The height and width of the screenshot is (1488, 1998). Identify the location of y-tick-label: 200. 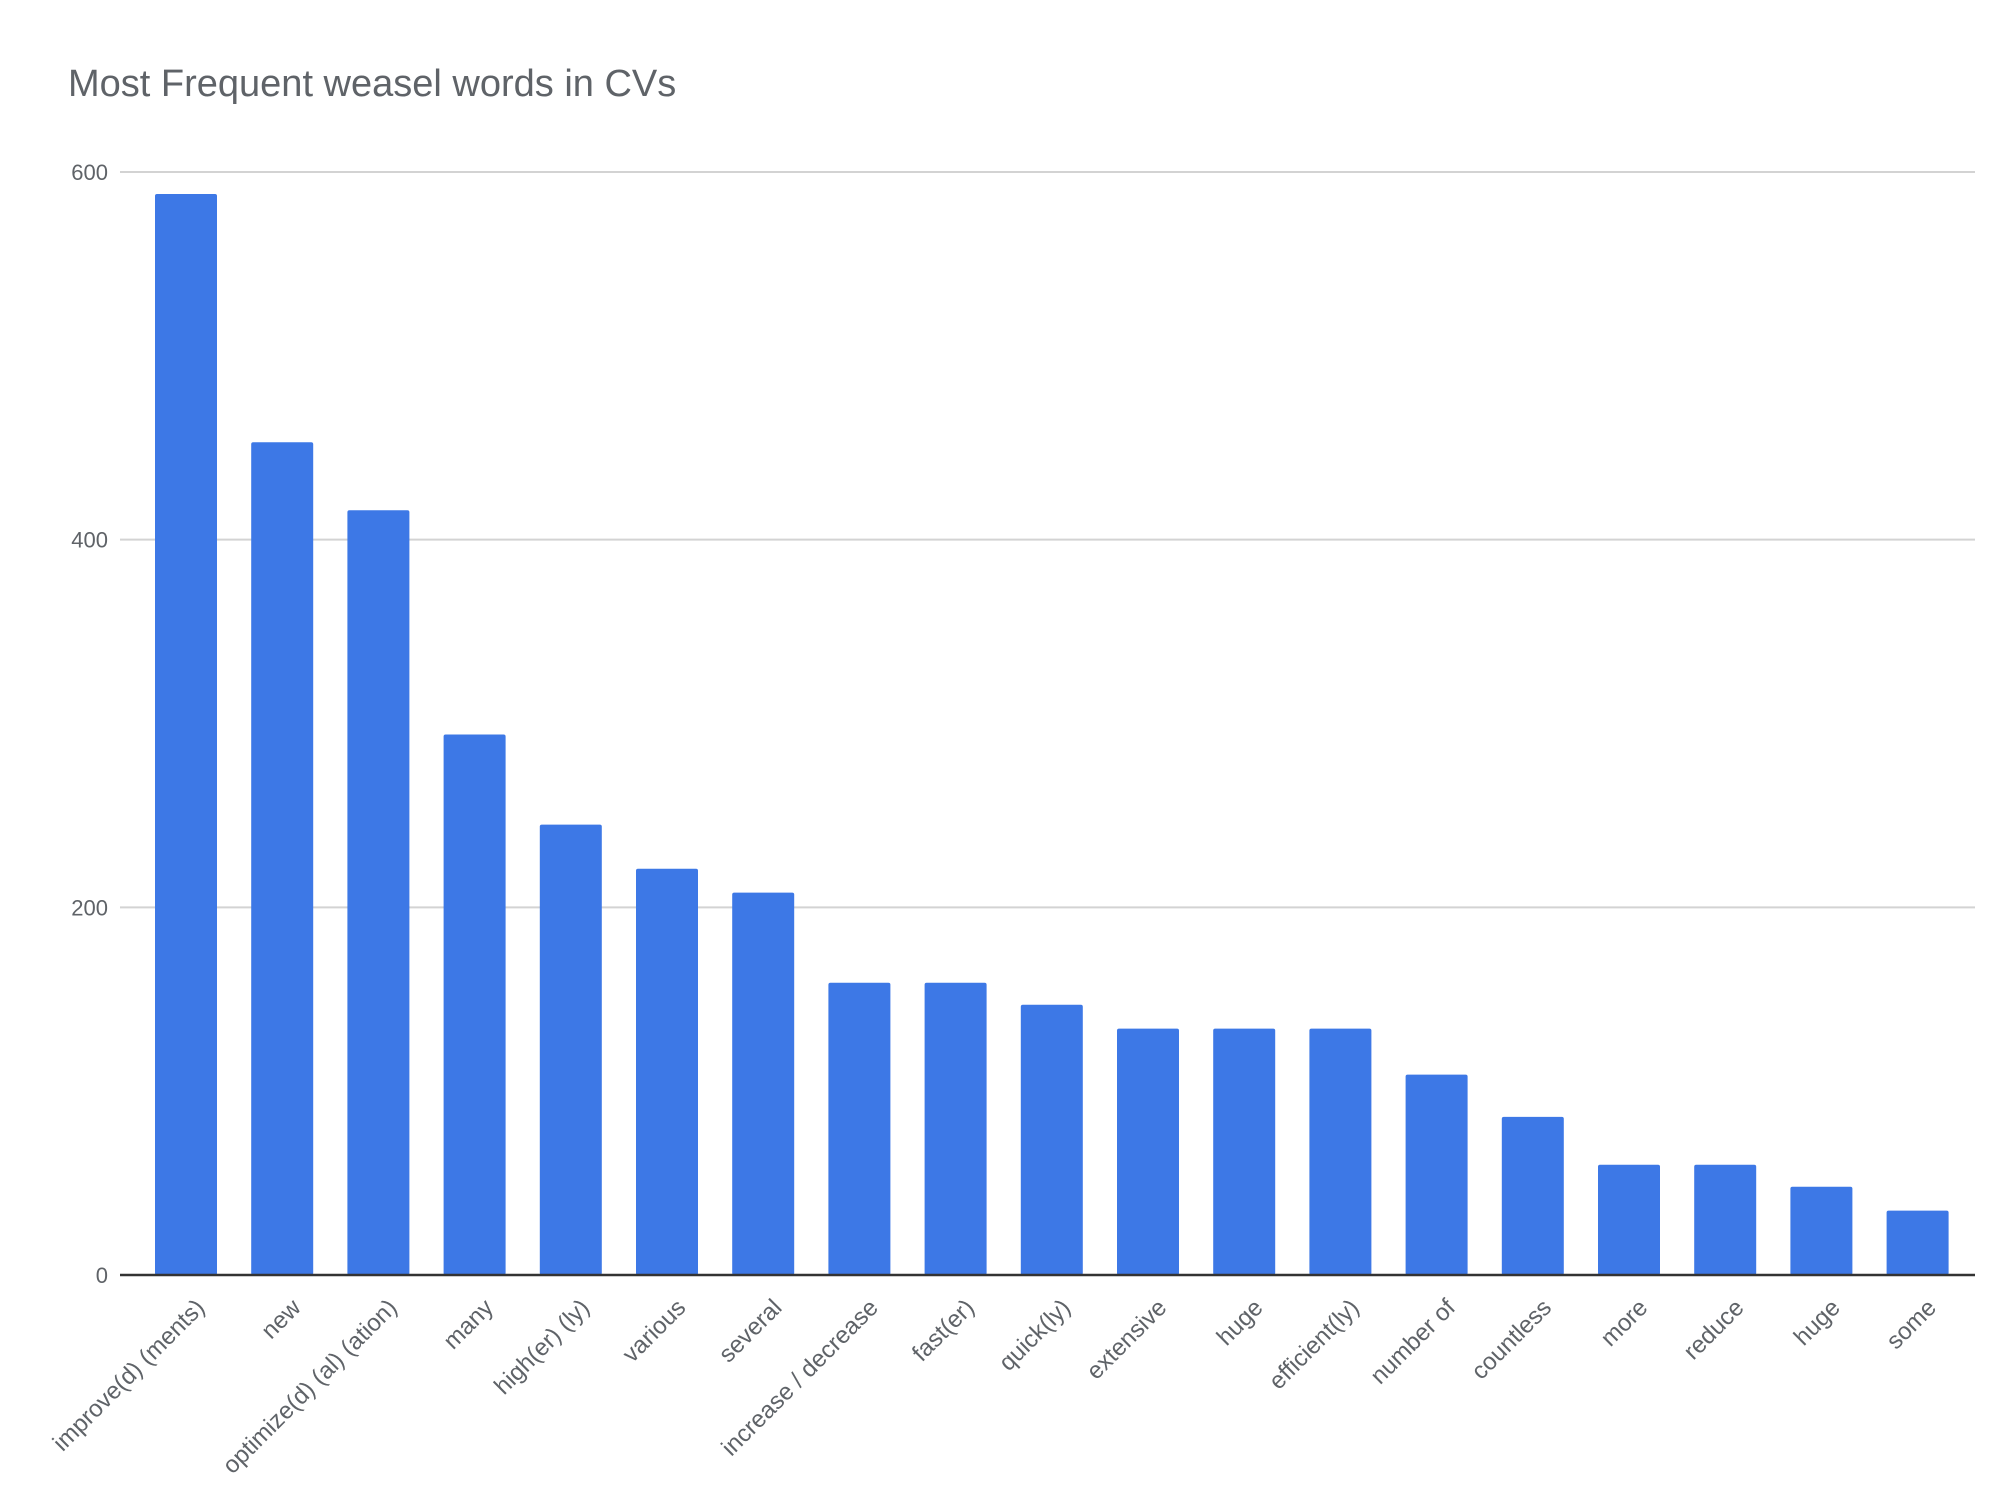
(89, 907).